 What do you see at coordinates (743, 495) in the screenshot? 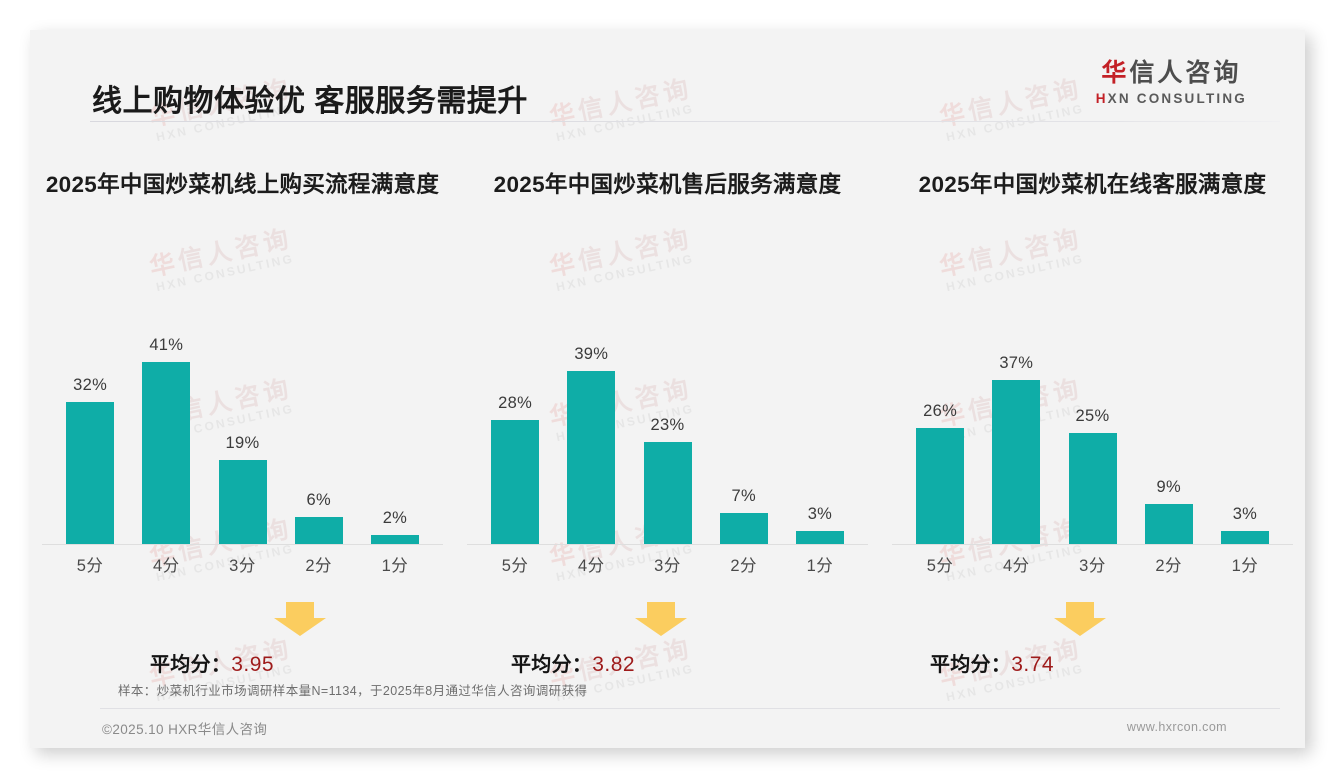
I see `bar-value-label: 7%` at bounding box center [743, 495].